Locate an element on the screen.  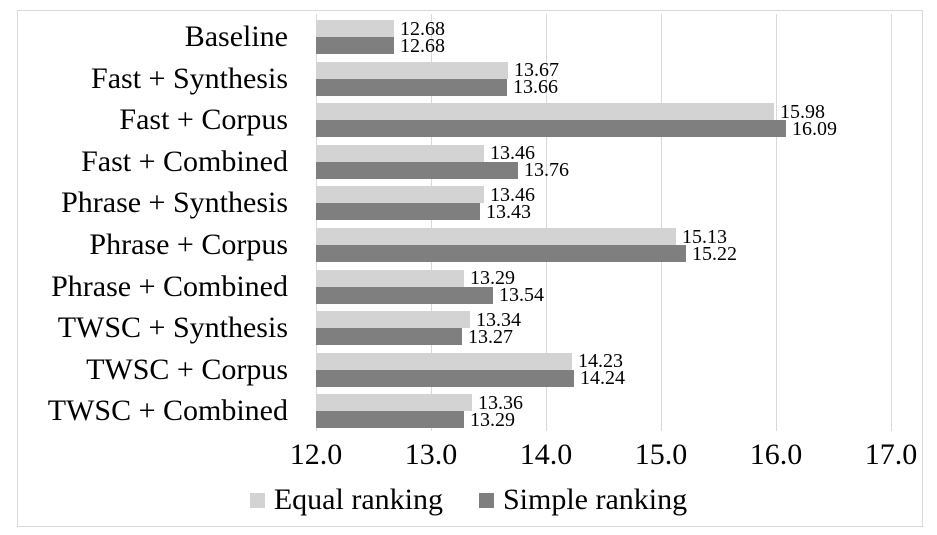
value-label: 13.66 is located at coordinates (535, 87).